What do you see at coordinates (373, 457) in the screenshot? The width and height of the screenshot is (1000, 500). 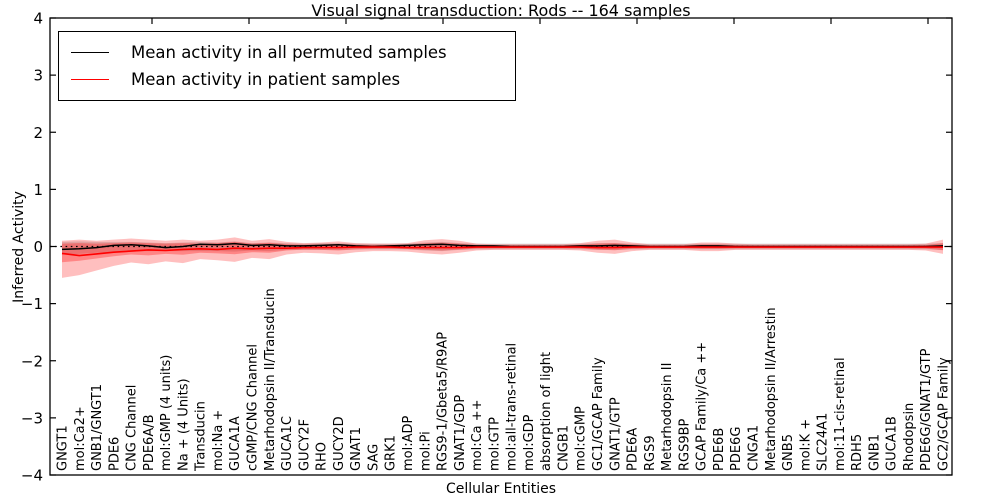 I see `x-category-label: SAG` at bounding box center [373, 457].